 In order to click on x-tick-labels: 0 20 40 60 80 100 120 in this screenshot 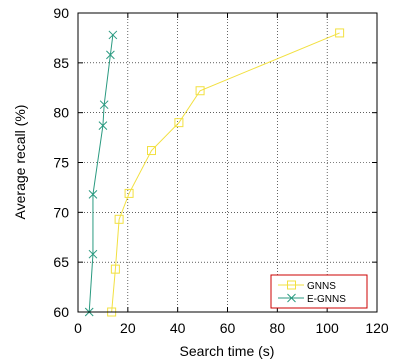, I will do `click(231, 328)`.